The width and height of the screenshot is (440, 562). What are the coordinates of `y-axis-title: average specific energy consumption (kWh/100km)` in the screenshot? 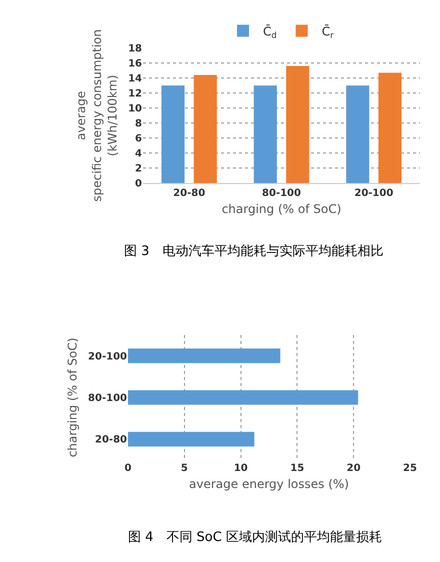 It's located at (97, 115).